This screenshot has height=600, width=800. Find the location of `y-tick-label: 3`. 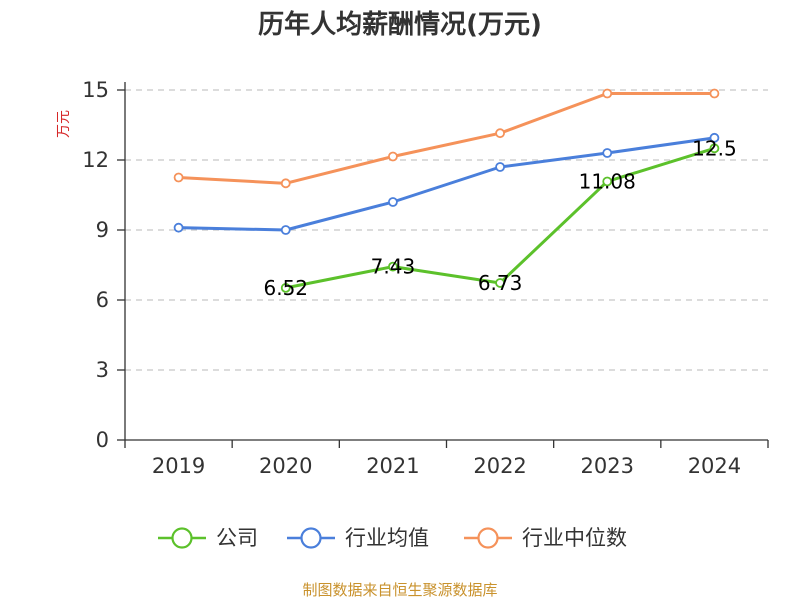

y-tick-label: 3 is located at coordinates (102, 370).